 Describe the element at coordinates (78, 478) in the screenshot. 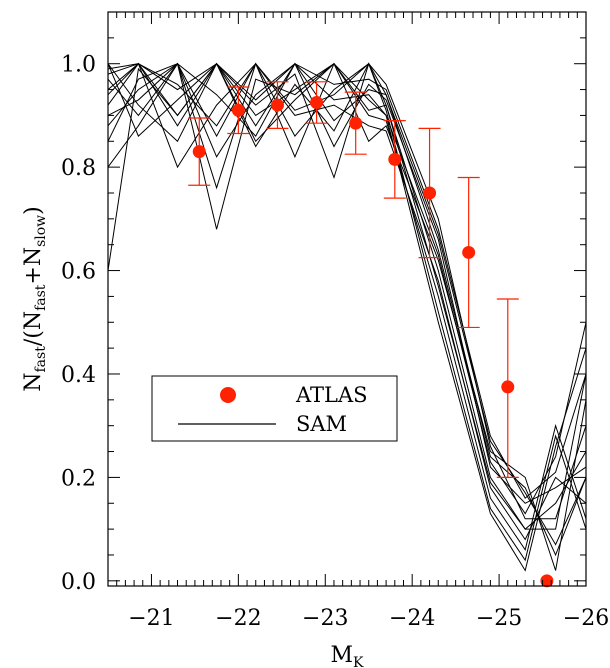

I see `y-tick-label: 0.2` at that location.